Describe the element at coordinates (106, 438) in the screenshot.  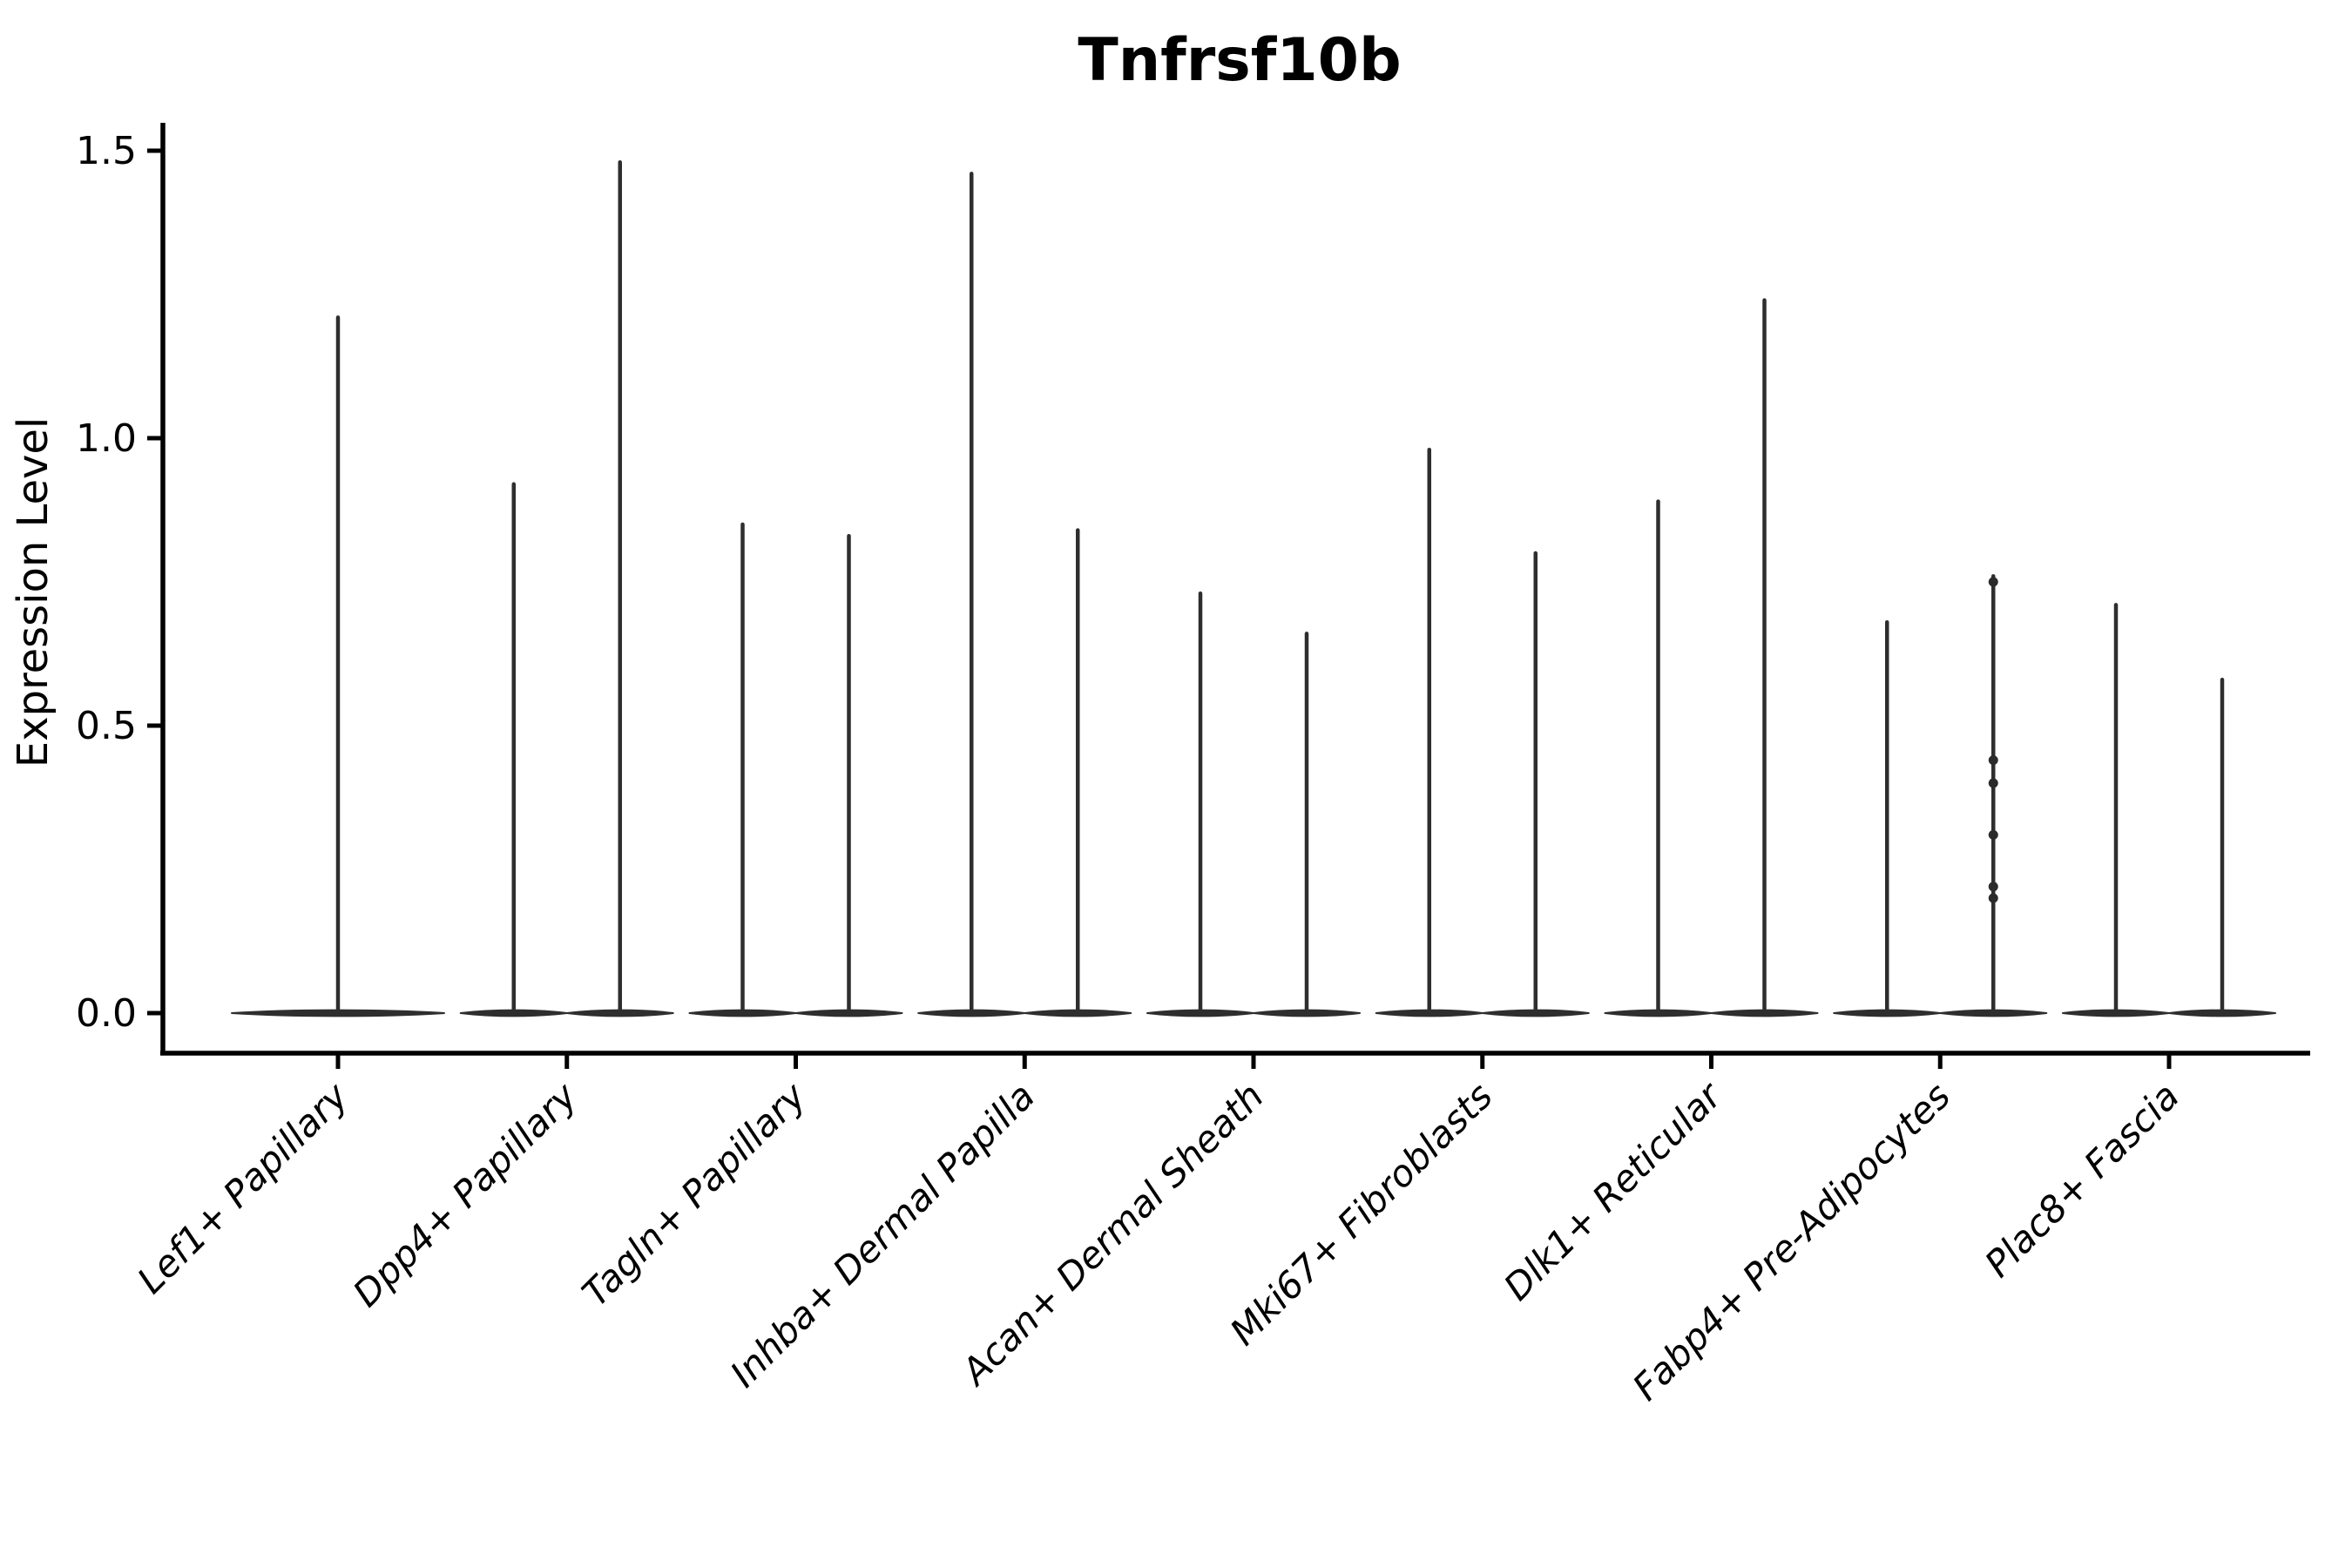
I see `y-tick-label: 1.0` at that location.